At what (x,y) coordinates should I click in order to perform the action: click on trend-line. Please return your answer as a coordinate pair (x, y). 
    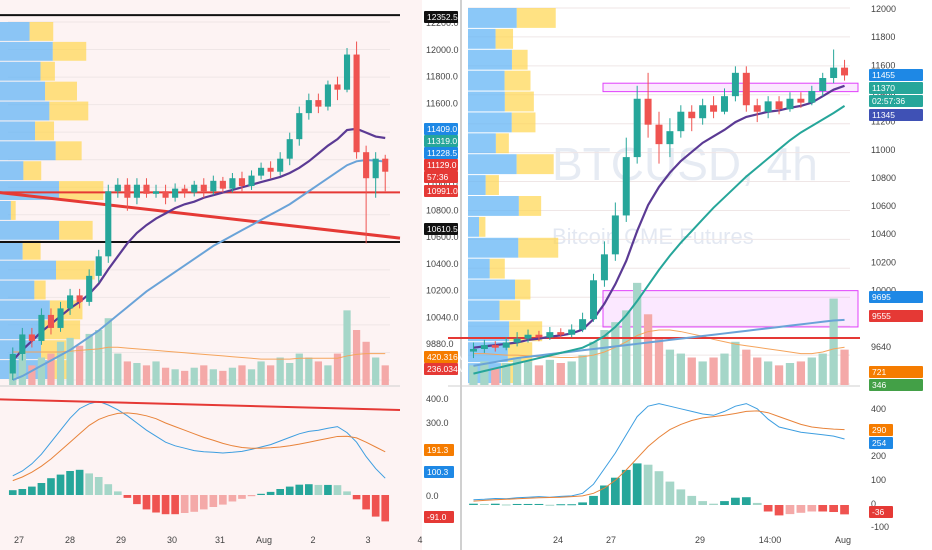
    Looking at the image, I should click on (200, 215).